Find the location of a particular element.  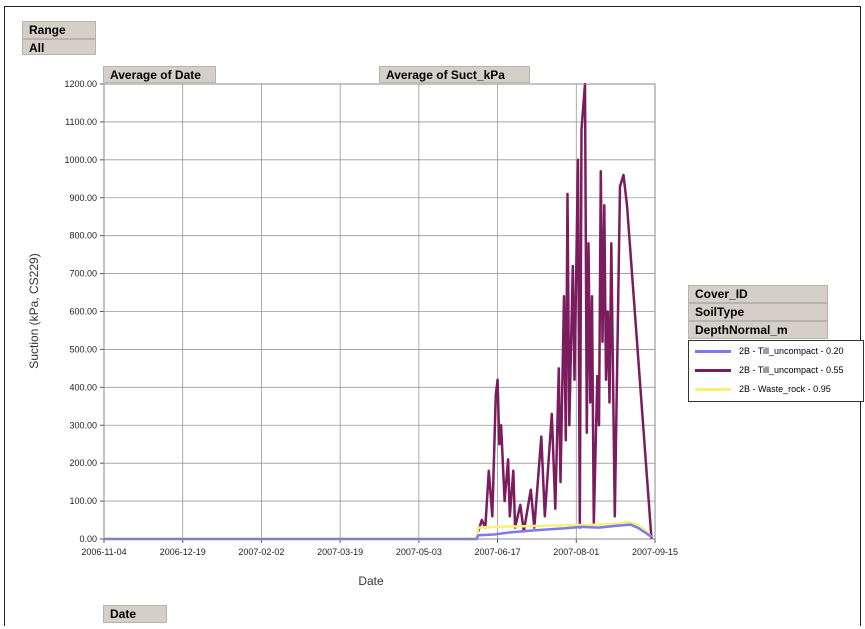

x-tick-label: 2007-05-03 is located at coordinates (419, 552).